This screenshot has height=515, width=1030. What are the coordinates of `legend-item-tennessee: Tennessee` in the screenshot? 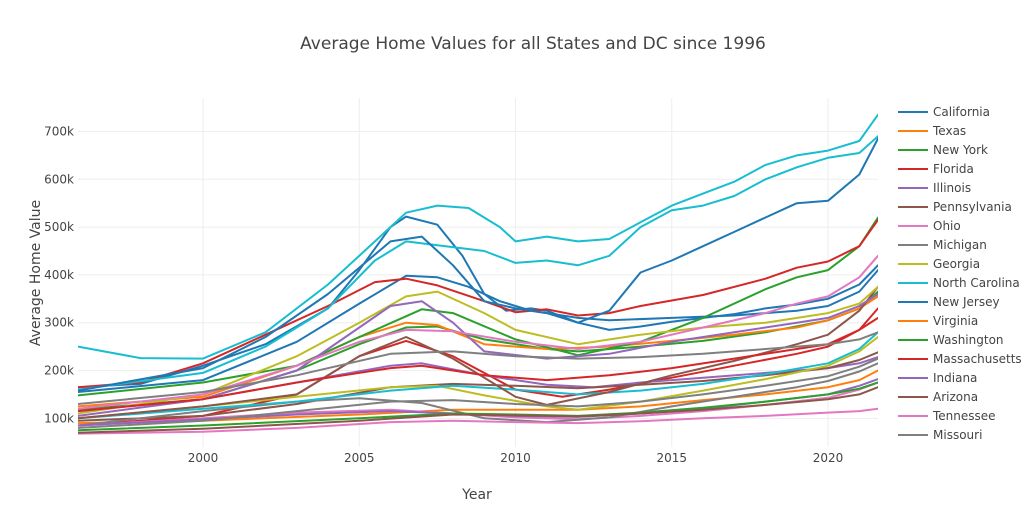 It's located at (947, 416).